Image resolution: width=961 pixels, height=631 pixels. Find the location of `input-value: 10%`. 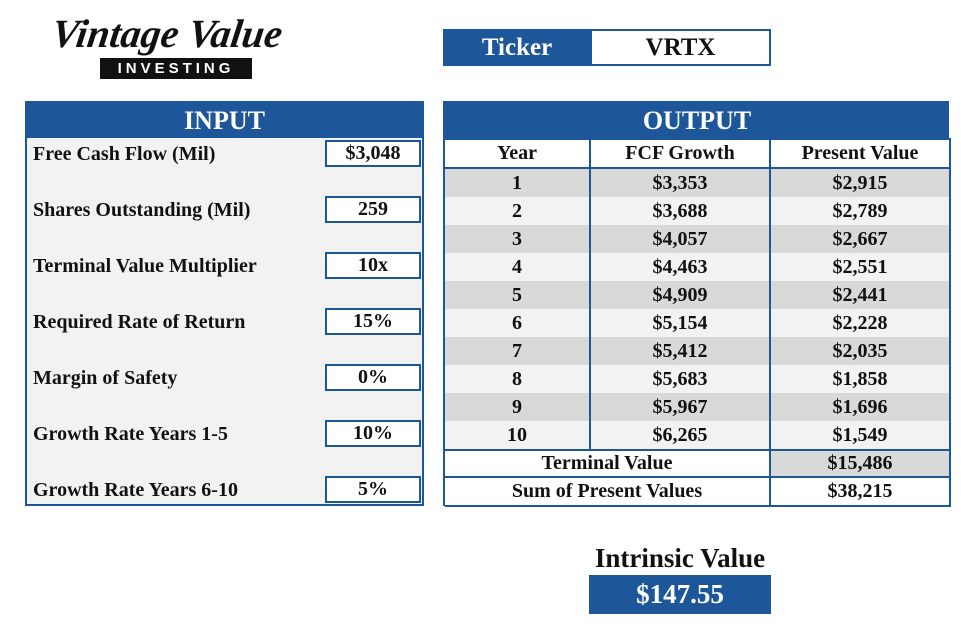

input-value: 10% is located at coordinates (373, 433).